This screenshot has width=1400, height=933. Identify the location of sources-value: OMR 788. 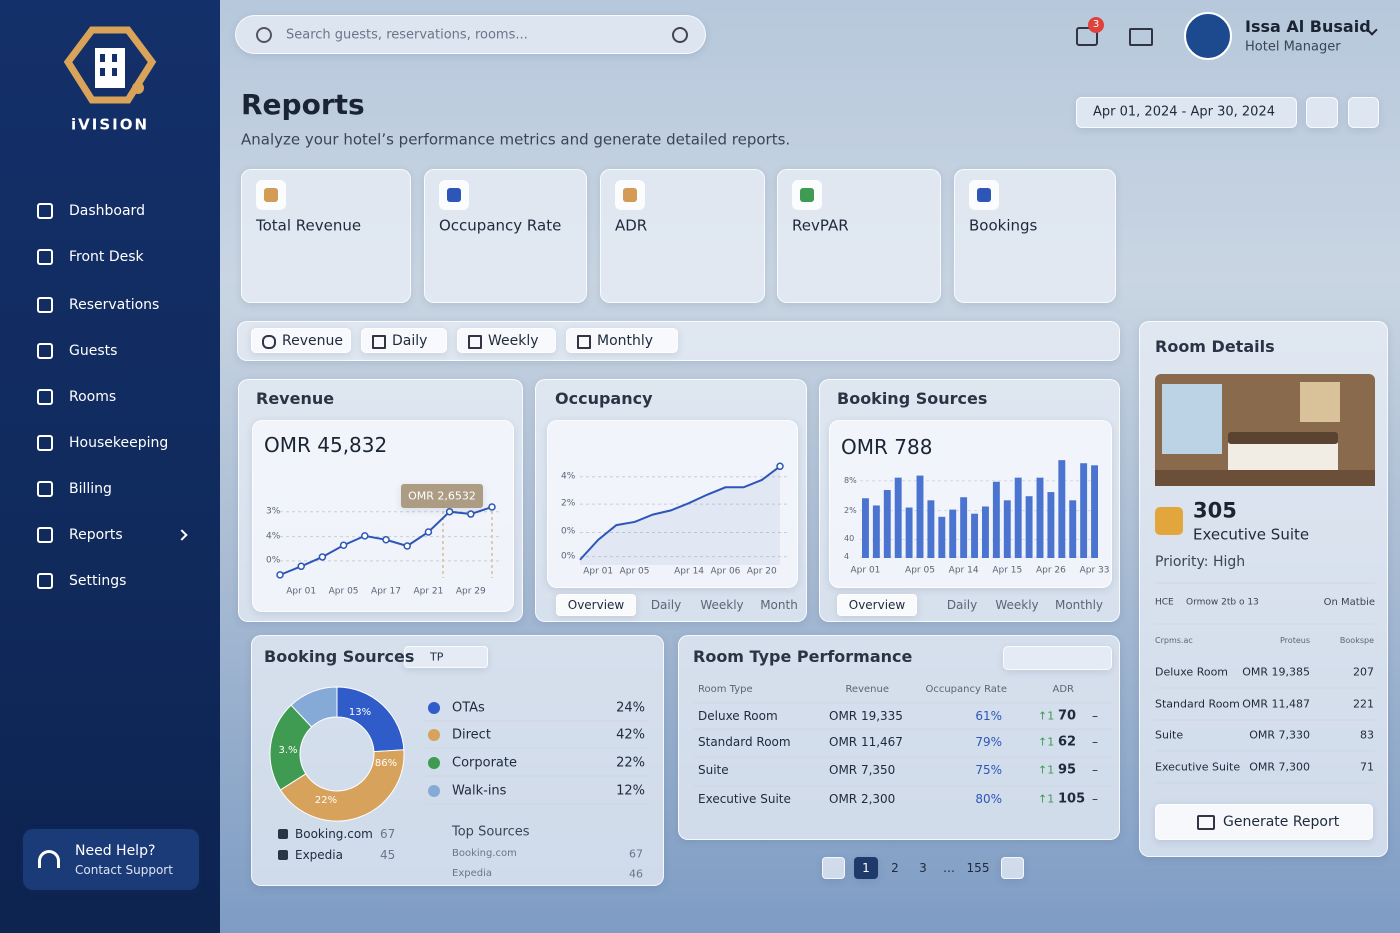
(887, 447).